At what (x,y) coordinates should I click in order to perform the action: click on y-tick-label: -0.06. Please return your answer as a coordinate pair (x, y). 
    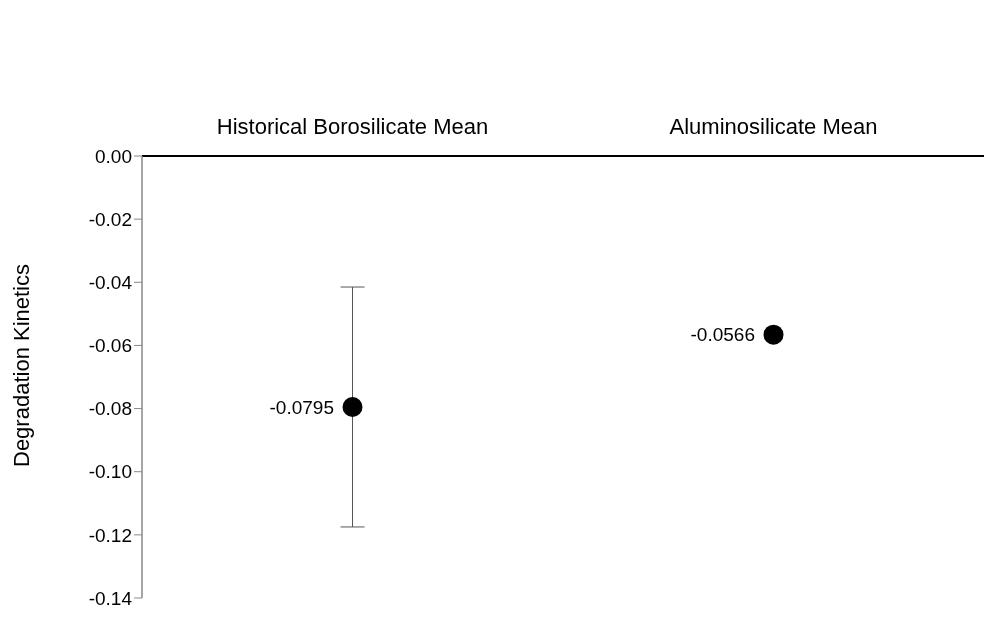
    Looking at the image, I should click on (110, 346).